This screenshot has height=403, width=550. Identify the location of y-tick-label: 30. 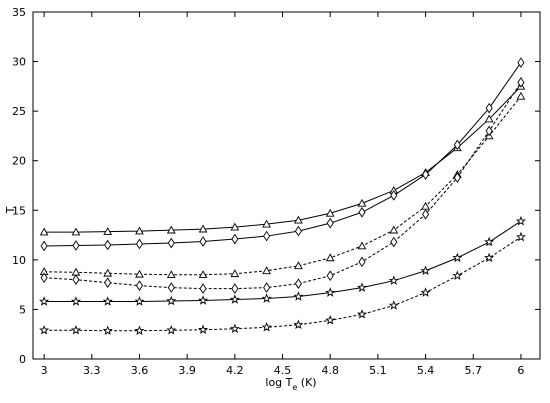
(19, 62).